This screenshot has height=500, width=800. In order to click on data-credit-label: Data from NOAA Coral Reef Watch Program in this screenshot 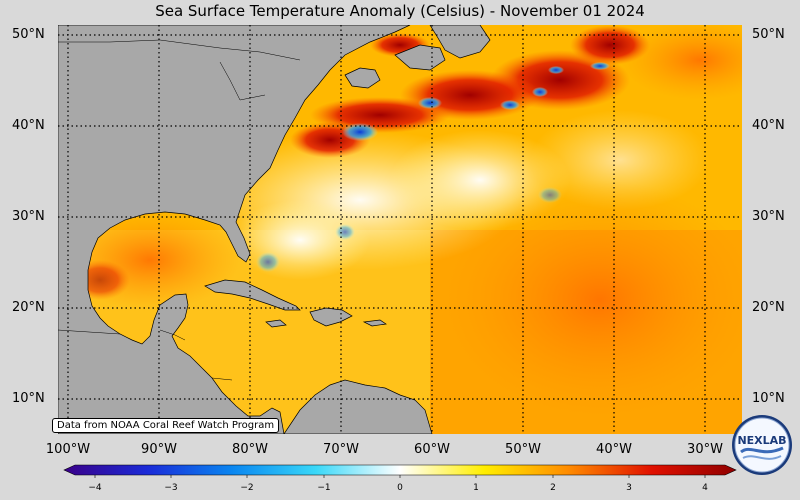, I will do `click(166, 425)`.